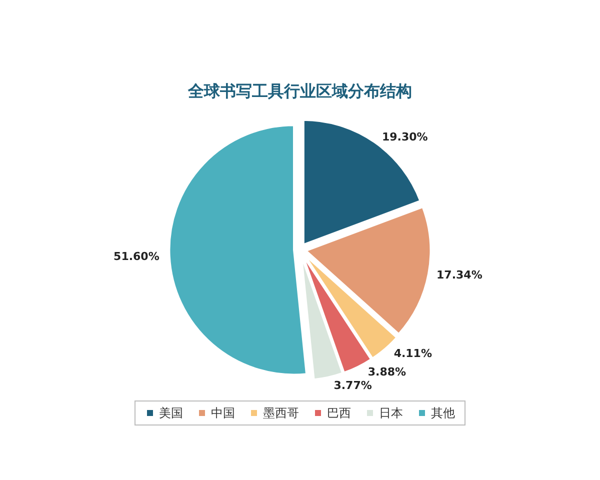 Image resolution: width=600 pixels, height=480 pixels. I want to click on chart-title: 全球书写工具行业区域分布结构, so click(299, 91).